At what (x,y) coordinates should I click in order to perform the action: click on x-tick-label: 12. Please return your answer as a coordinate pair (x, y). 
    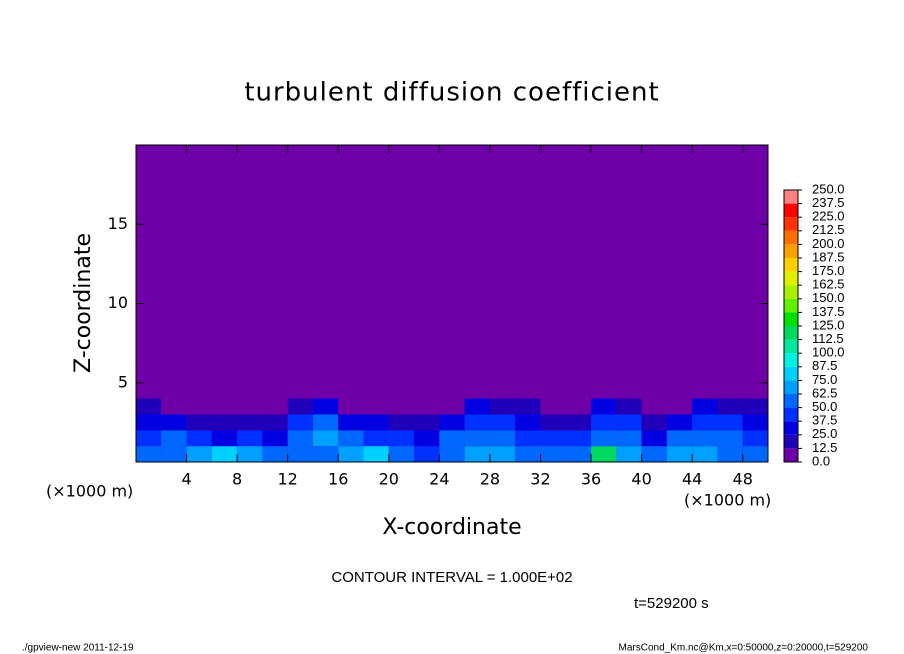
    Looking at the image, I should click on (288, 479).